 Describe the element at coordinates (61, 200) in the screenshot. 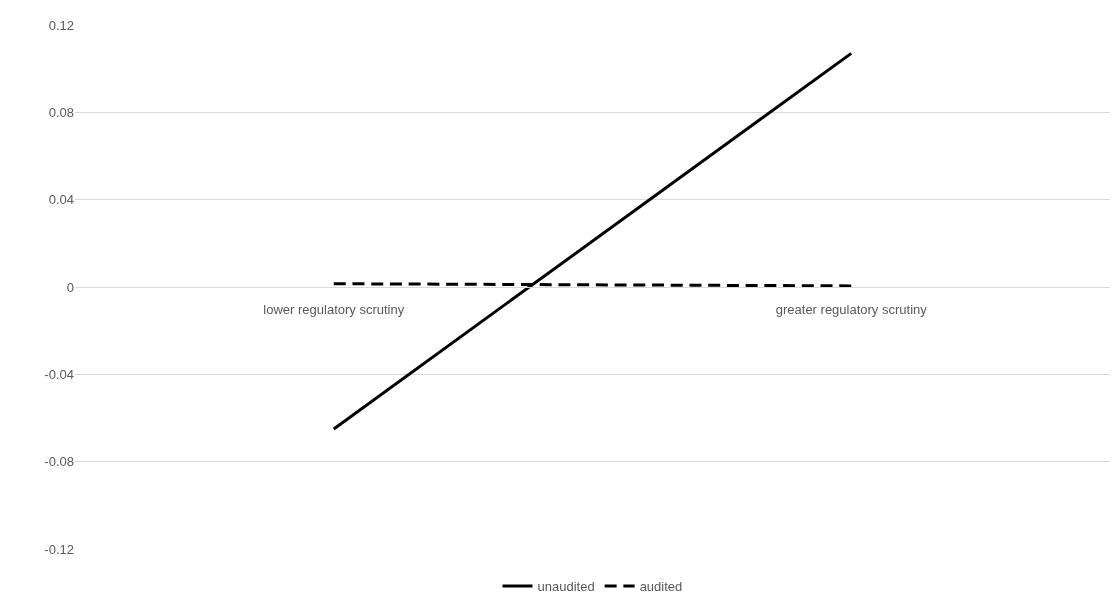

I see `y-tick-label: 0.04` at that location.